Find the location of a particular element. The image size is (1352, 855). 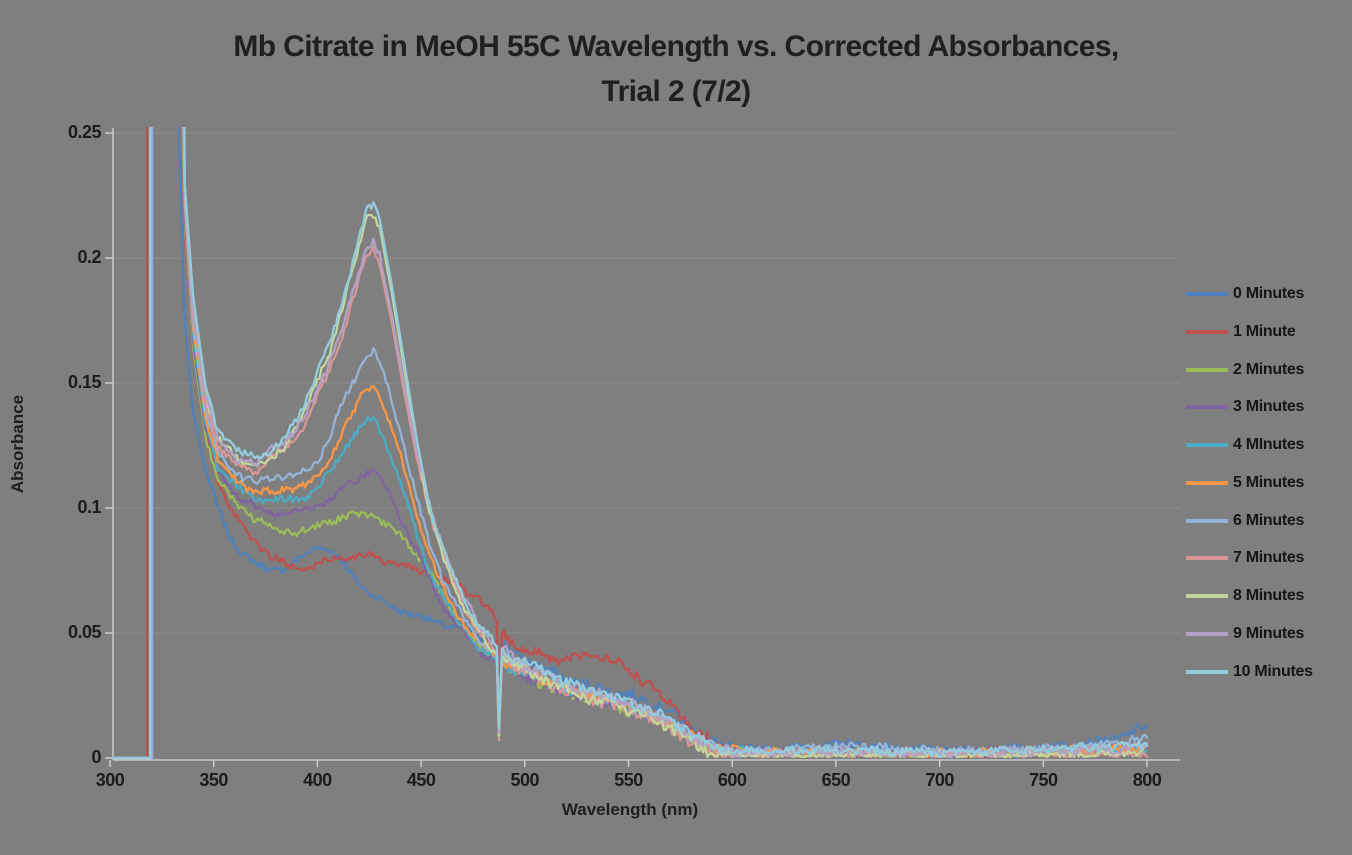

y-axis-title-text: Absorbance is located at coordinates (17, 444).